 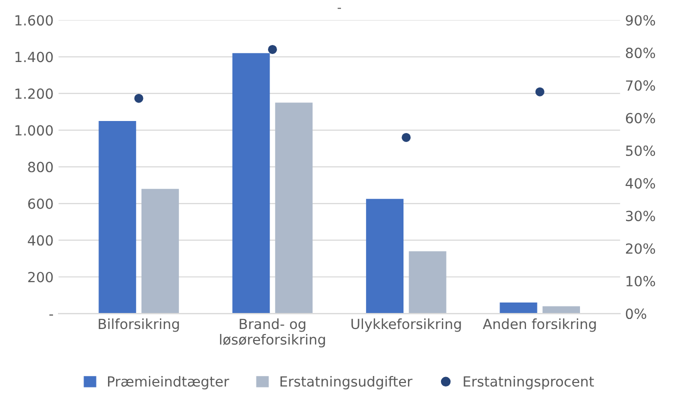 What do you see at coordinates (40, 203) in the screenshot?
I see `y-tick-label: 600` at bounding box center [40, 203].